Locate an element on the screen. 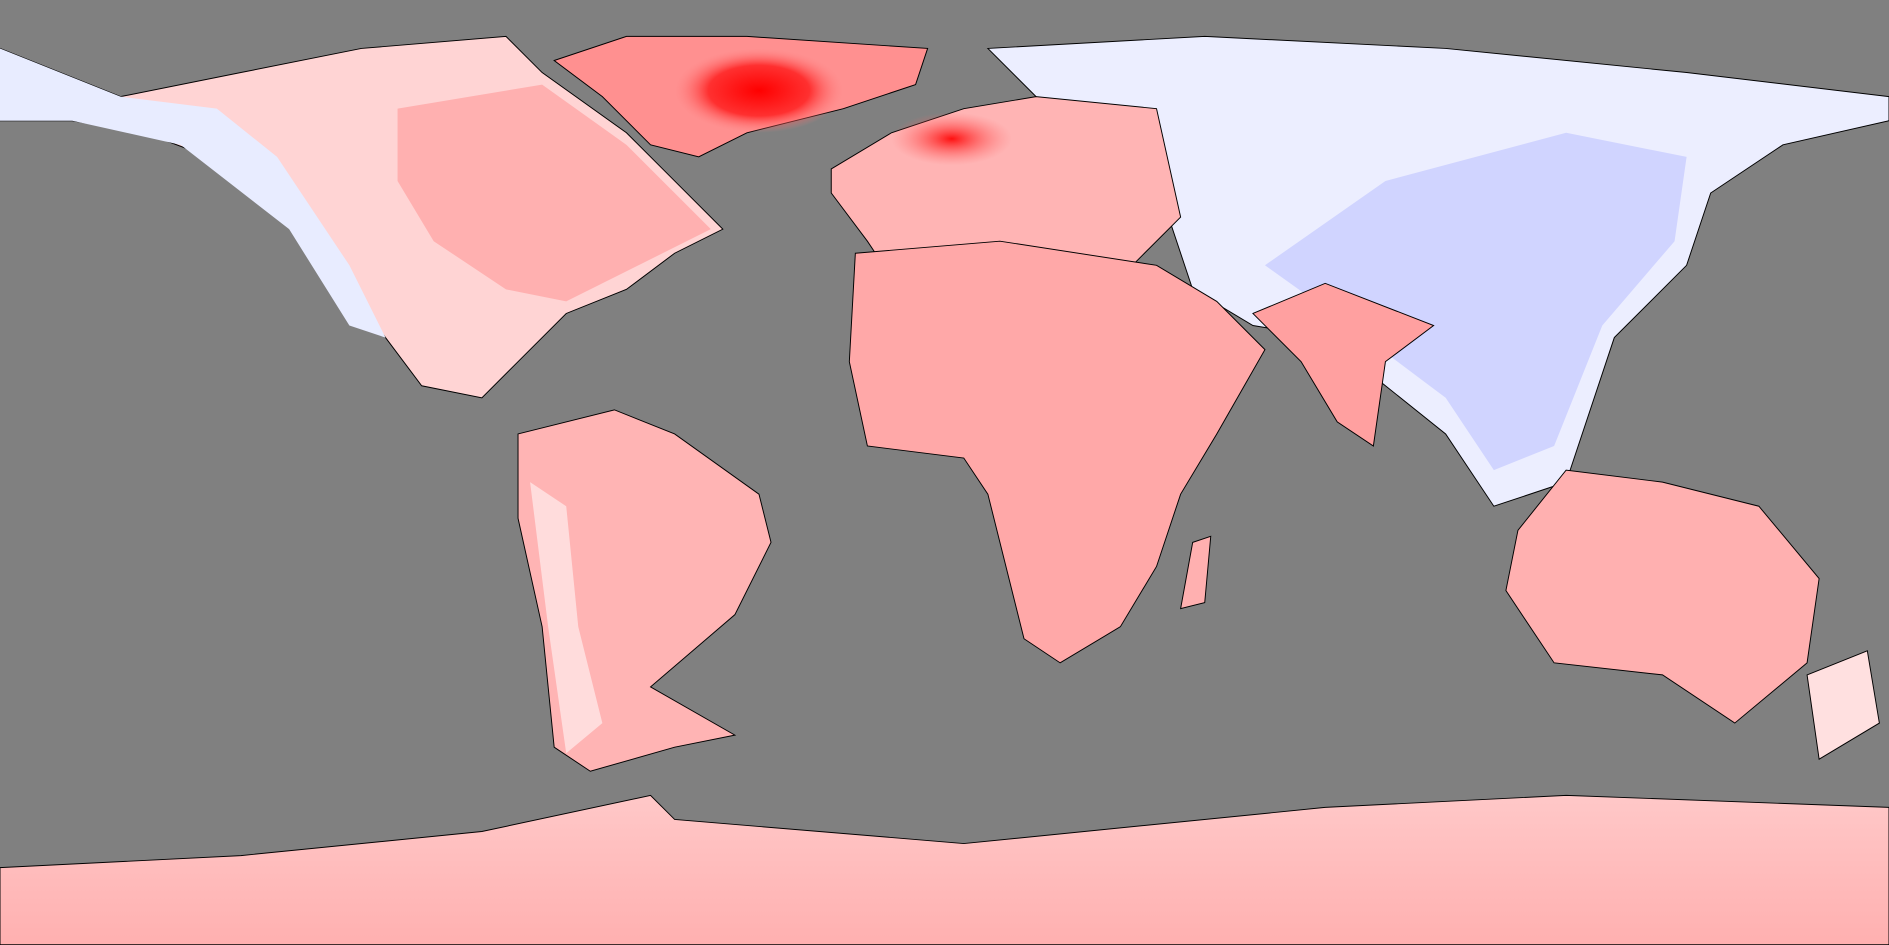 The width and height of the screenshot is (1889, 945). andes-light is located at coordinates (566, 618).